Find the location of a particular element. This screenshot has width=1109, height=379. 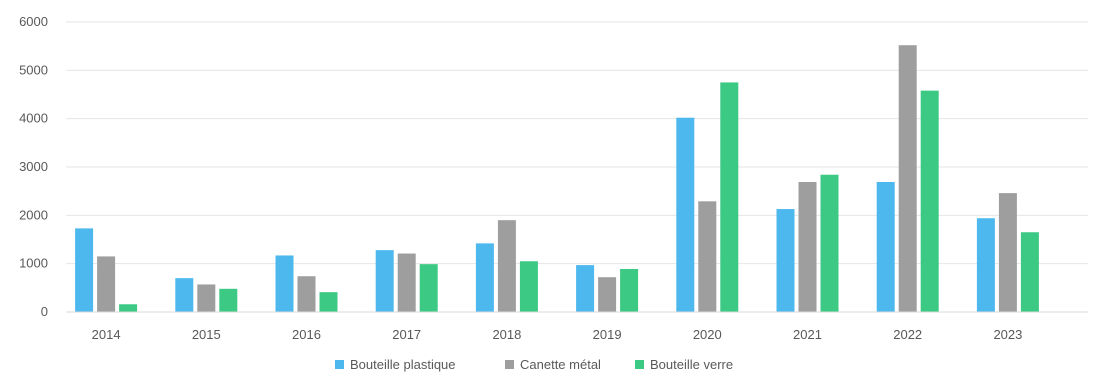

x-tick-label: 2022 is located at coordinates (907, 334).